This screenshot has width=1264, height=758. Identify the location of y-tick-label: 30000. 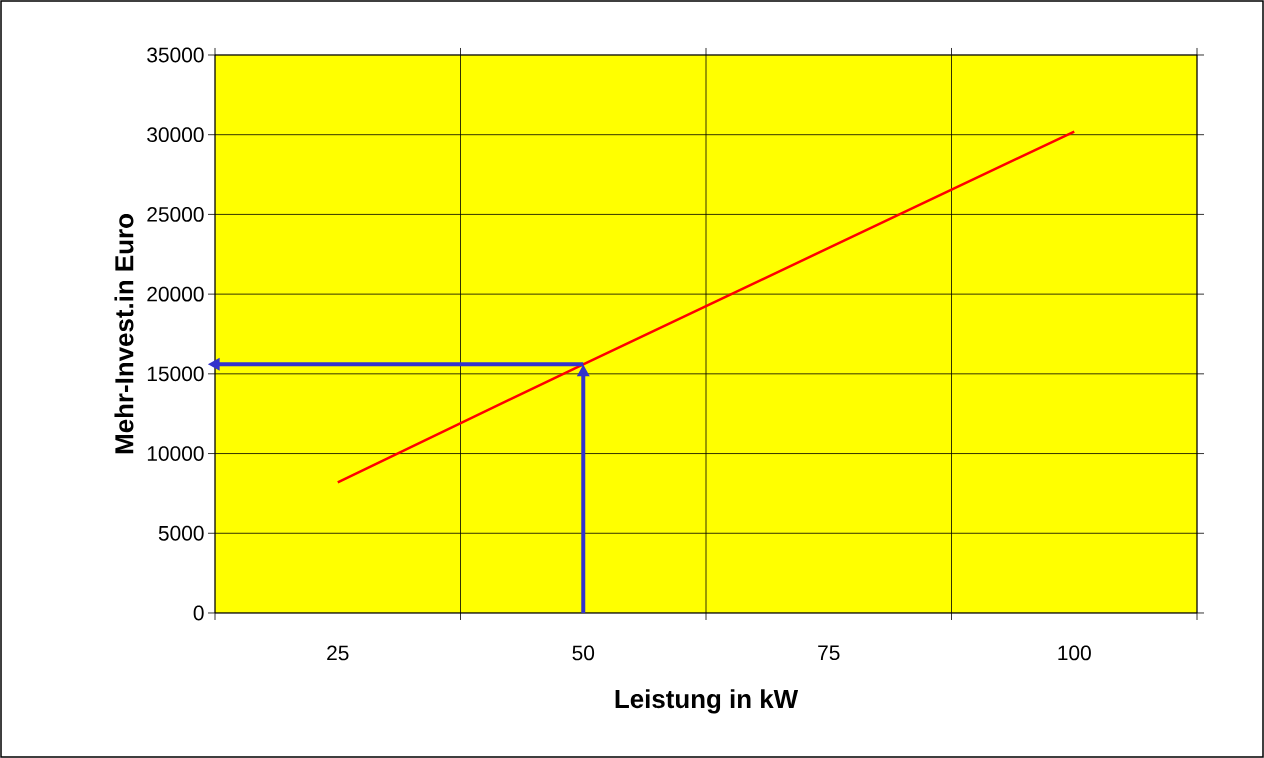
(175, 135).